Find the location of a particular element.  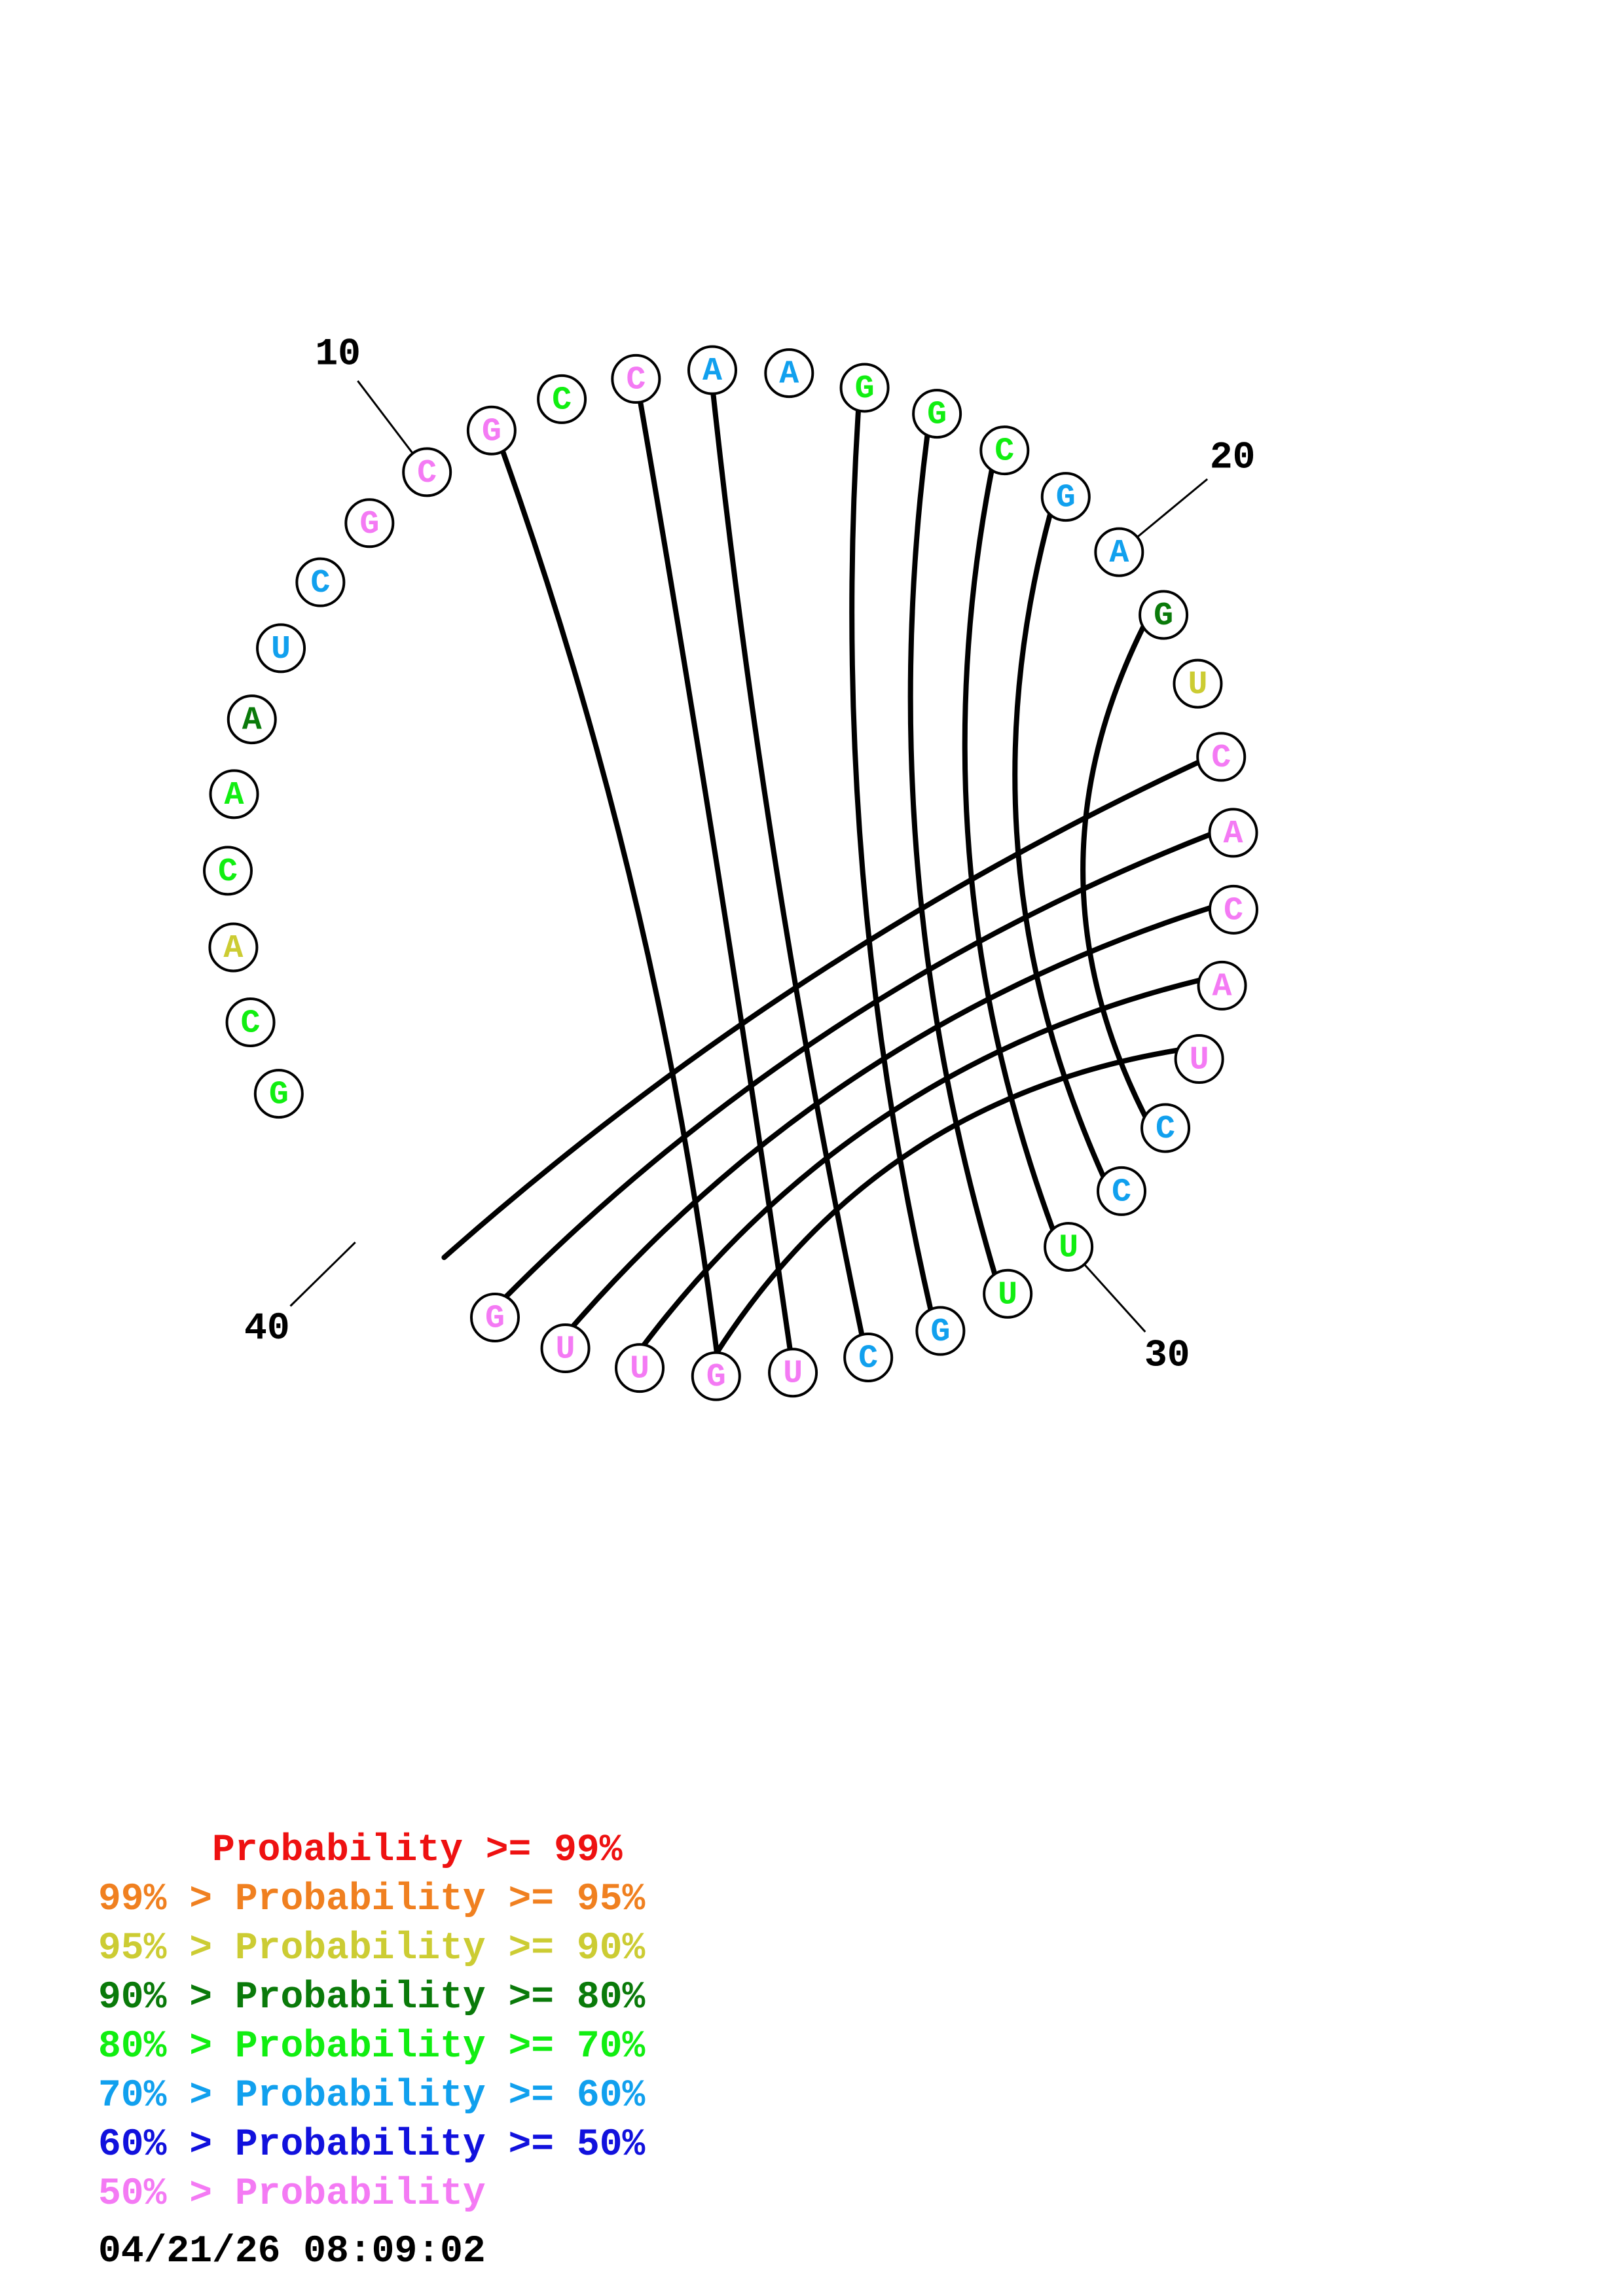

tick-label: 30 is located at coordinates (1167, 1356).